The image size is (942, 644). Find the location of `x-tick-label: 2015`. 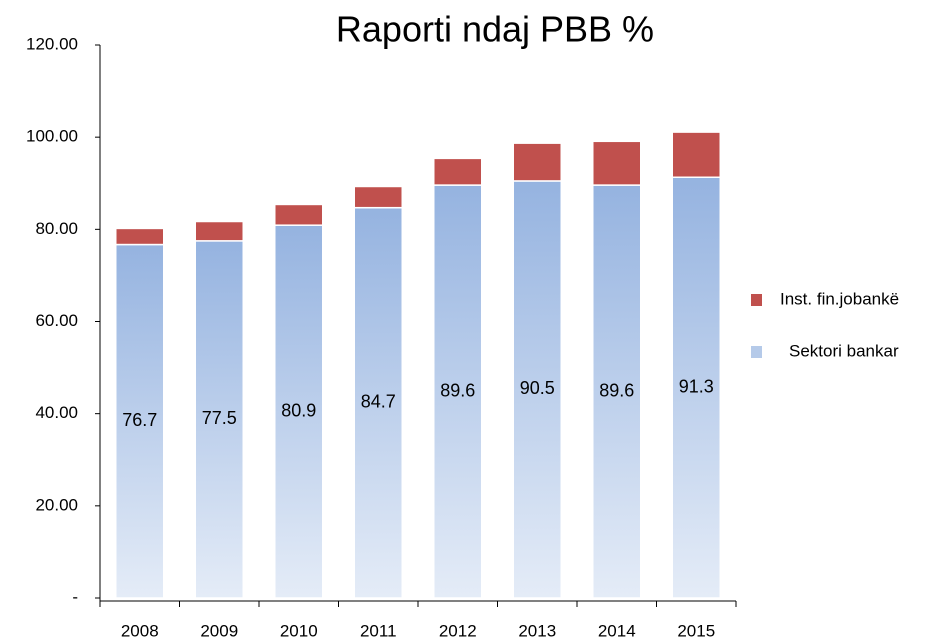

x-tick-label: 2015 is located at coordinates (696, 630).